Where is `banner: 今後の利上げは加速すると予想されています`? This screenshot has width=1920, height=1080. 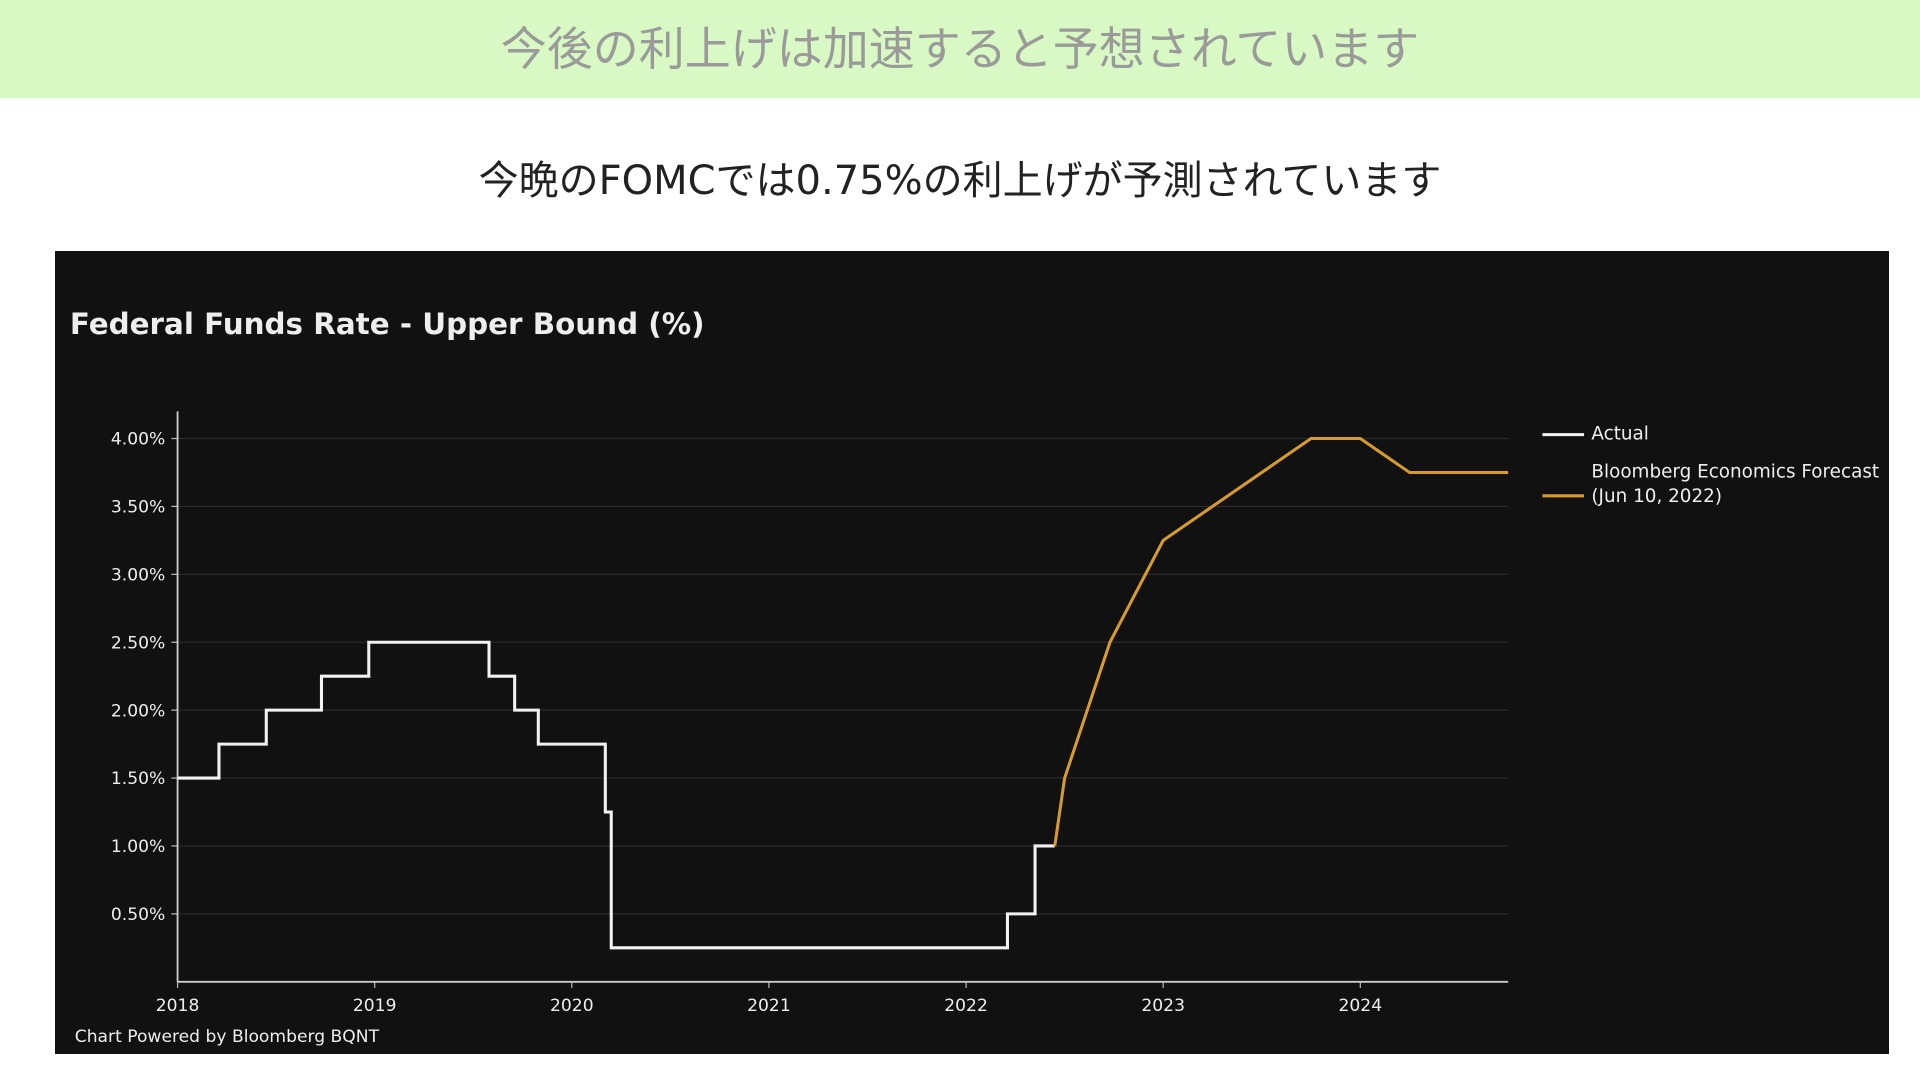 banner: 今後の利上げは加速すると予想されています is located at coordinates (960, 49).